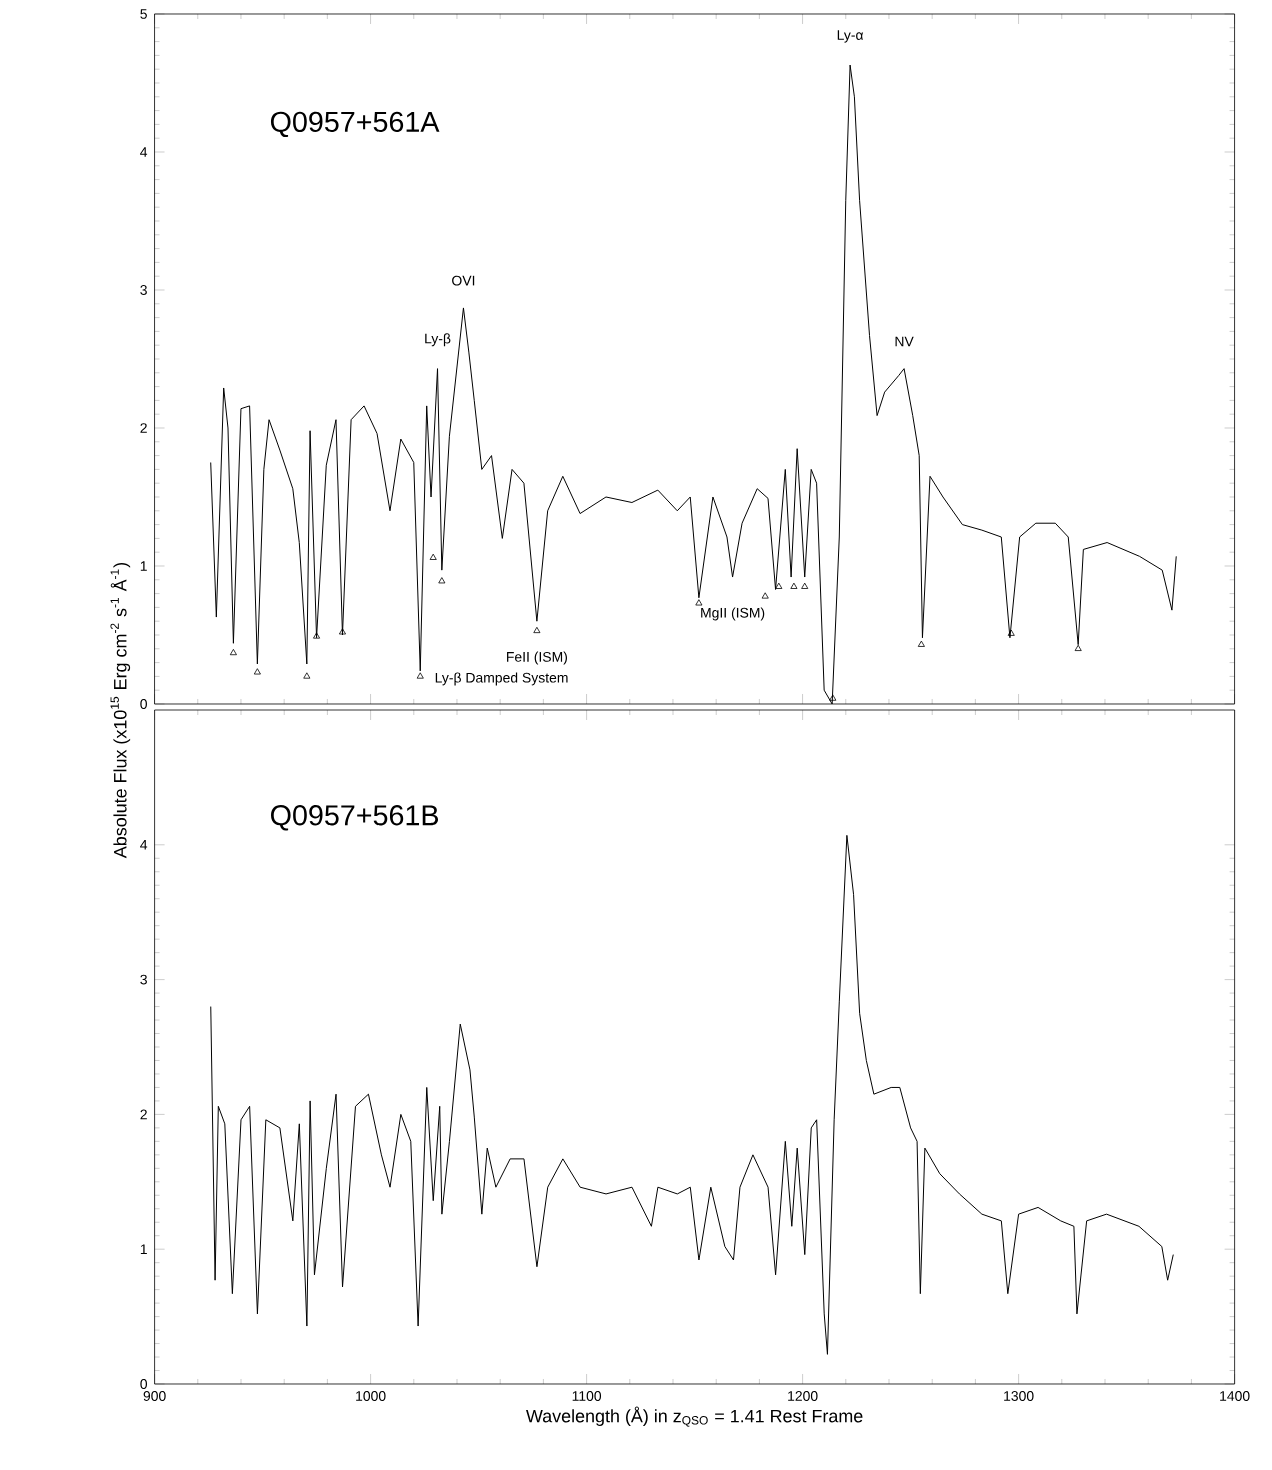 The width and height of the screenshot is (1272, 1470). What do you see at coordinates (355, 124) in the screenshot?
I see `text: Q0957+561A` at bounding box center [355, 124].